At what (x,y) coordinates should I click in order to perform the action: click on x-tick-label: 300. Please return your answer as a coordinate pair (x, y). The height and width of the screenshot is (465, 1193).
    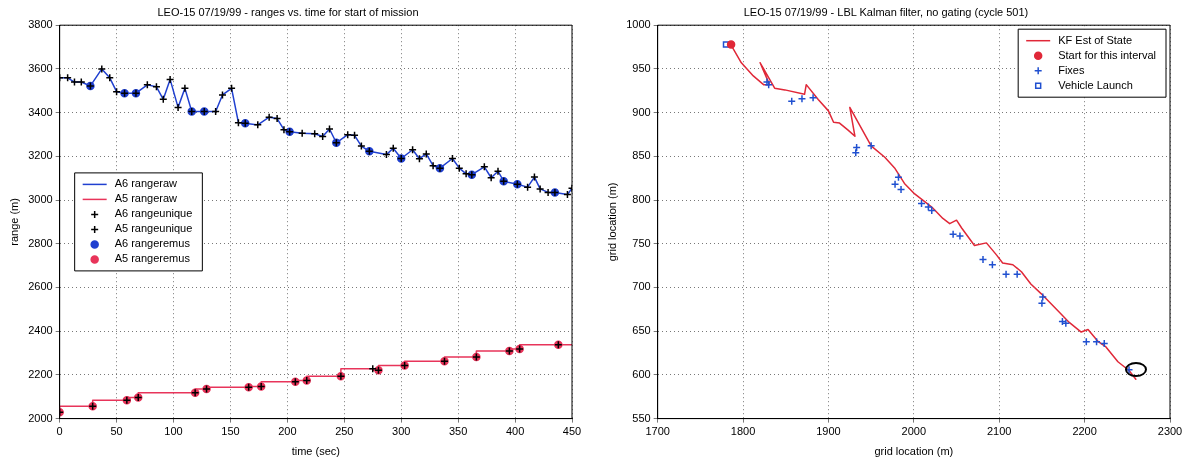
    Looking at the image, I should click on (401, 431).